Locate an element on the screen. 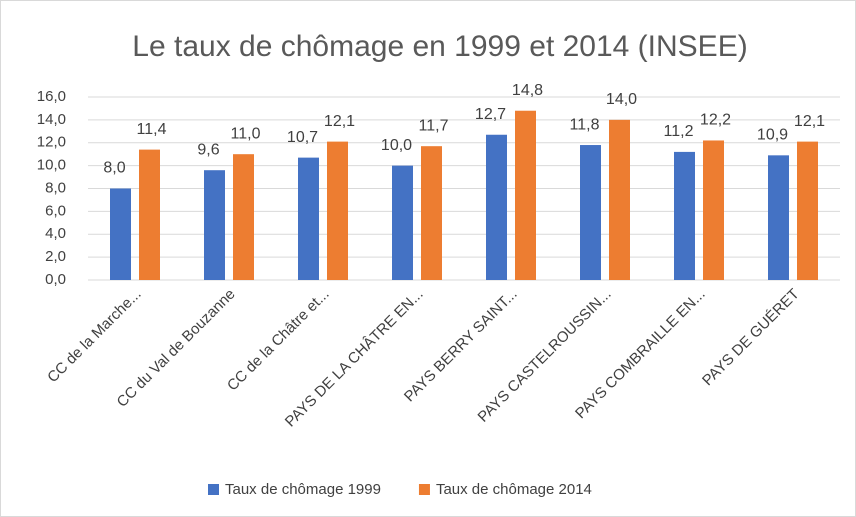 The image size is (856, 517). value-label: 11,2 is located at coordinates (679, 131).